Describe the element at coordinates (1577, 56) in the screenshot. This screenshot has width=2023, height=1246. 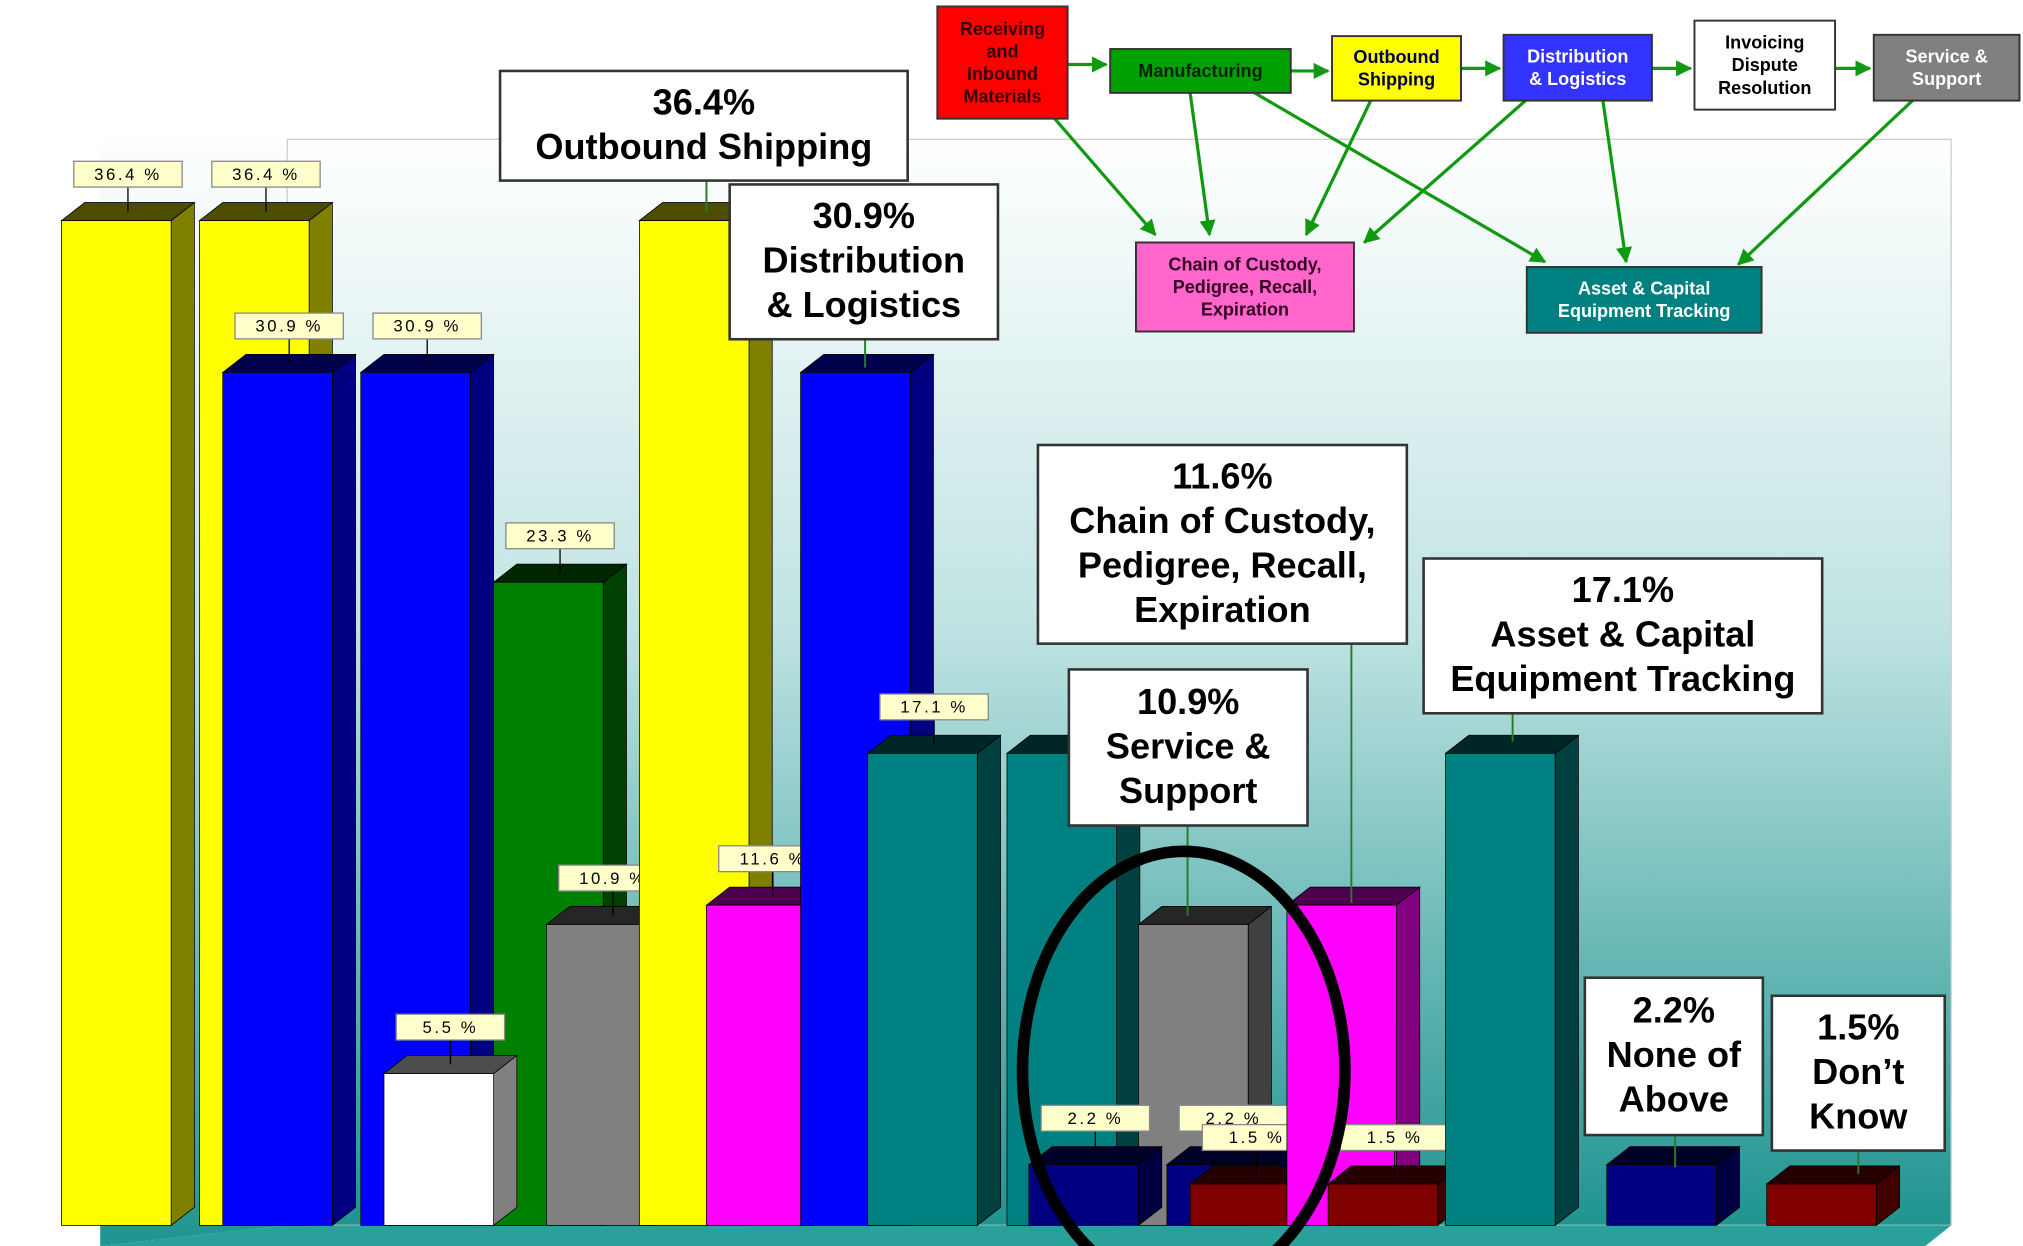
I see `flow-node-label: Distribution` at that location.